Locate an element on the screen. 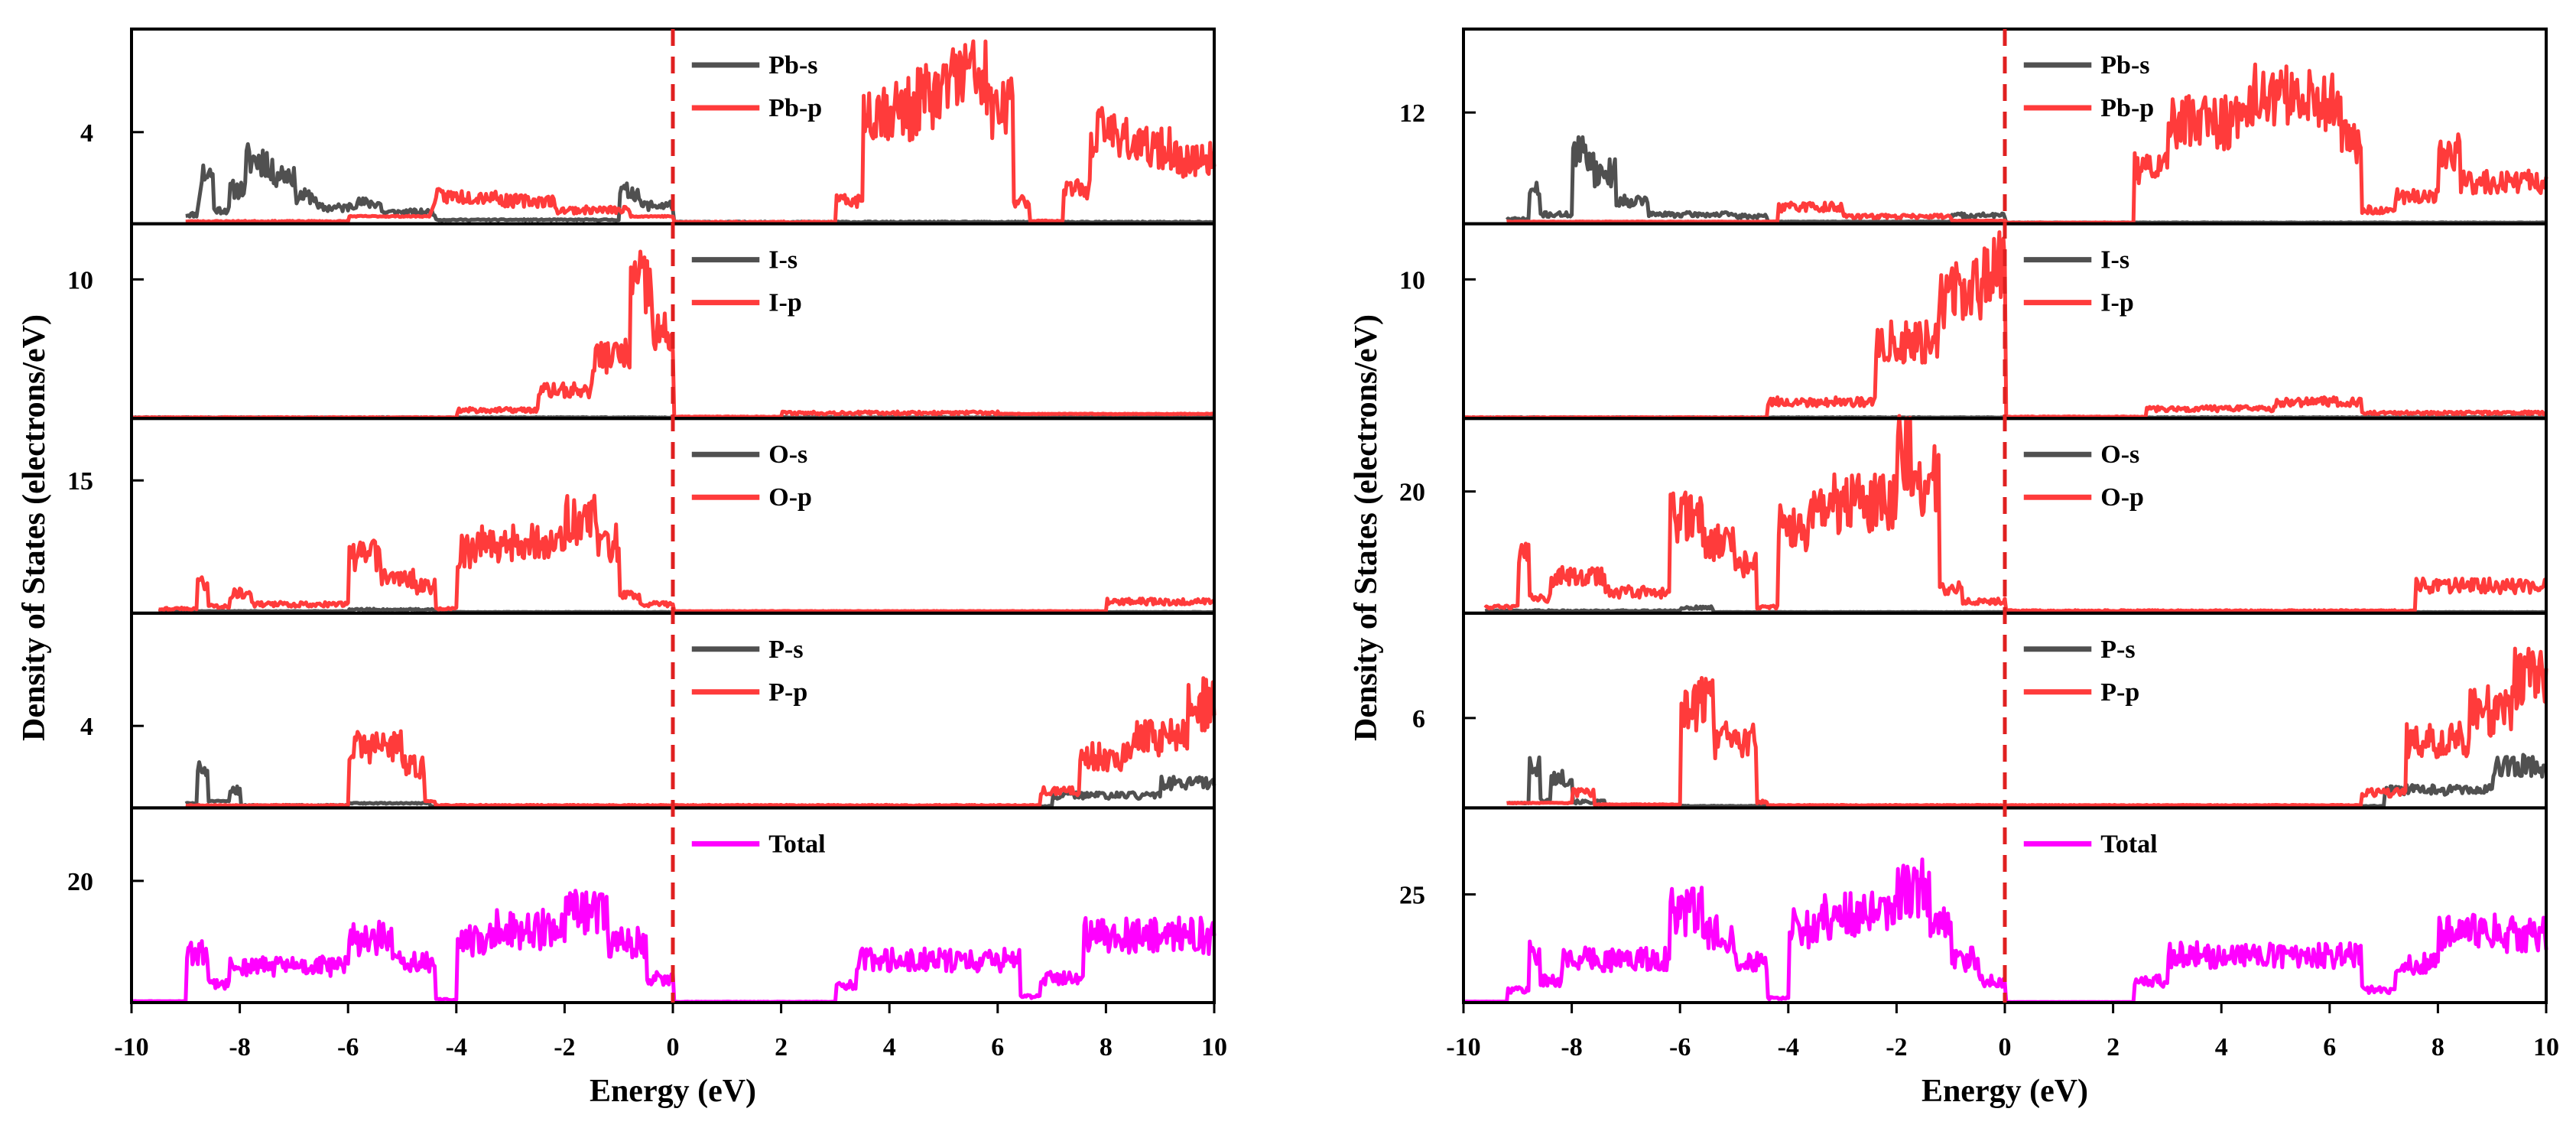 The width and height of the screenshot is (2576, 1128). series-line-pb-s is located at coordinates (700, 183).